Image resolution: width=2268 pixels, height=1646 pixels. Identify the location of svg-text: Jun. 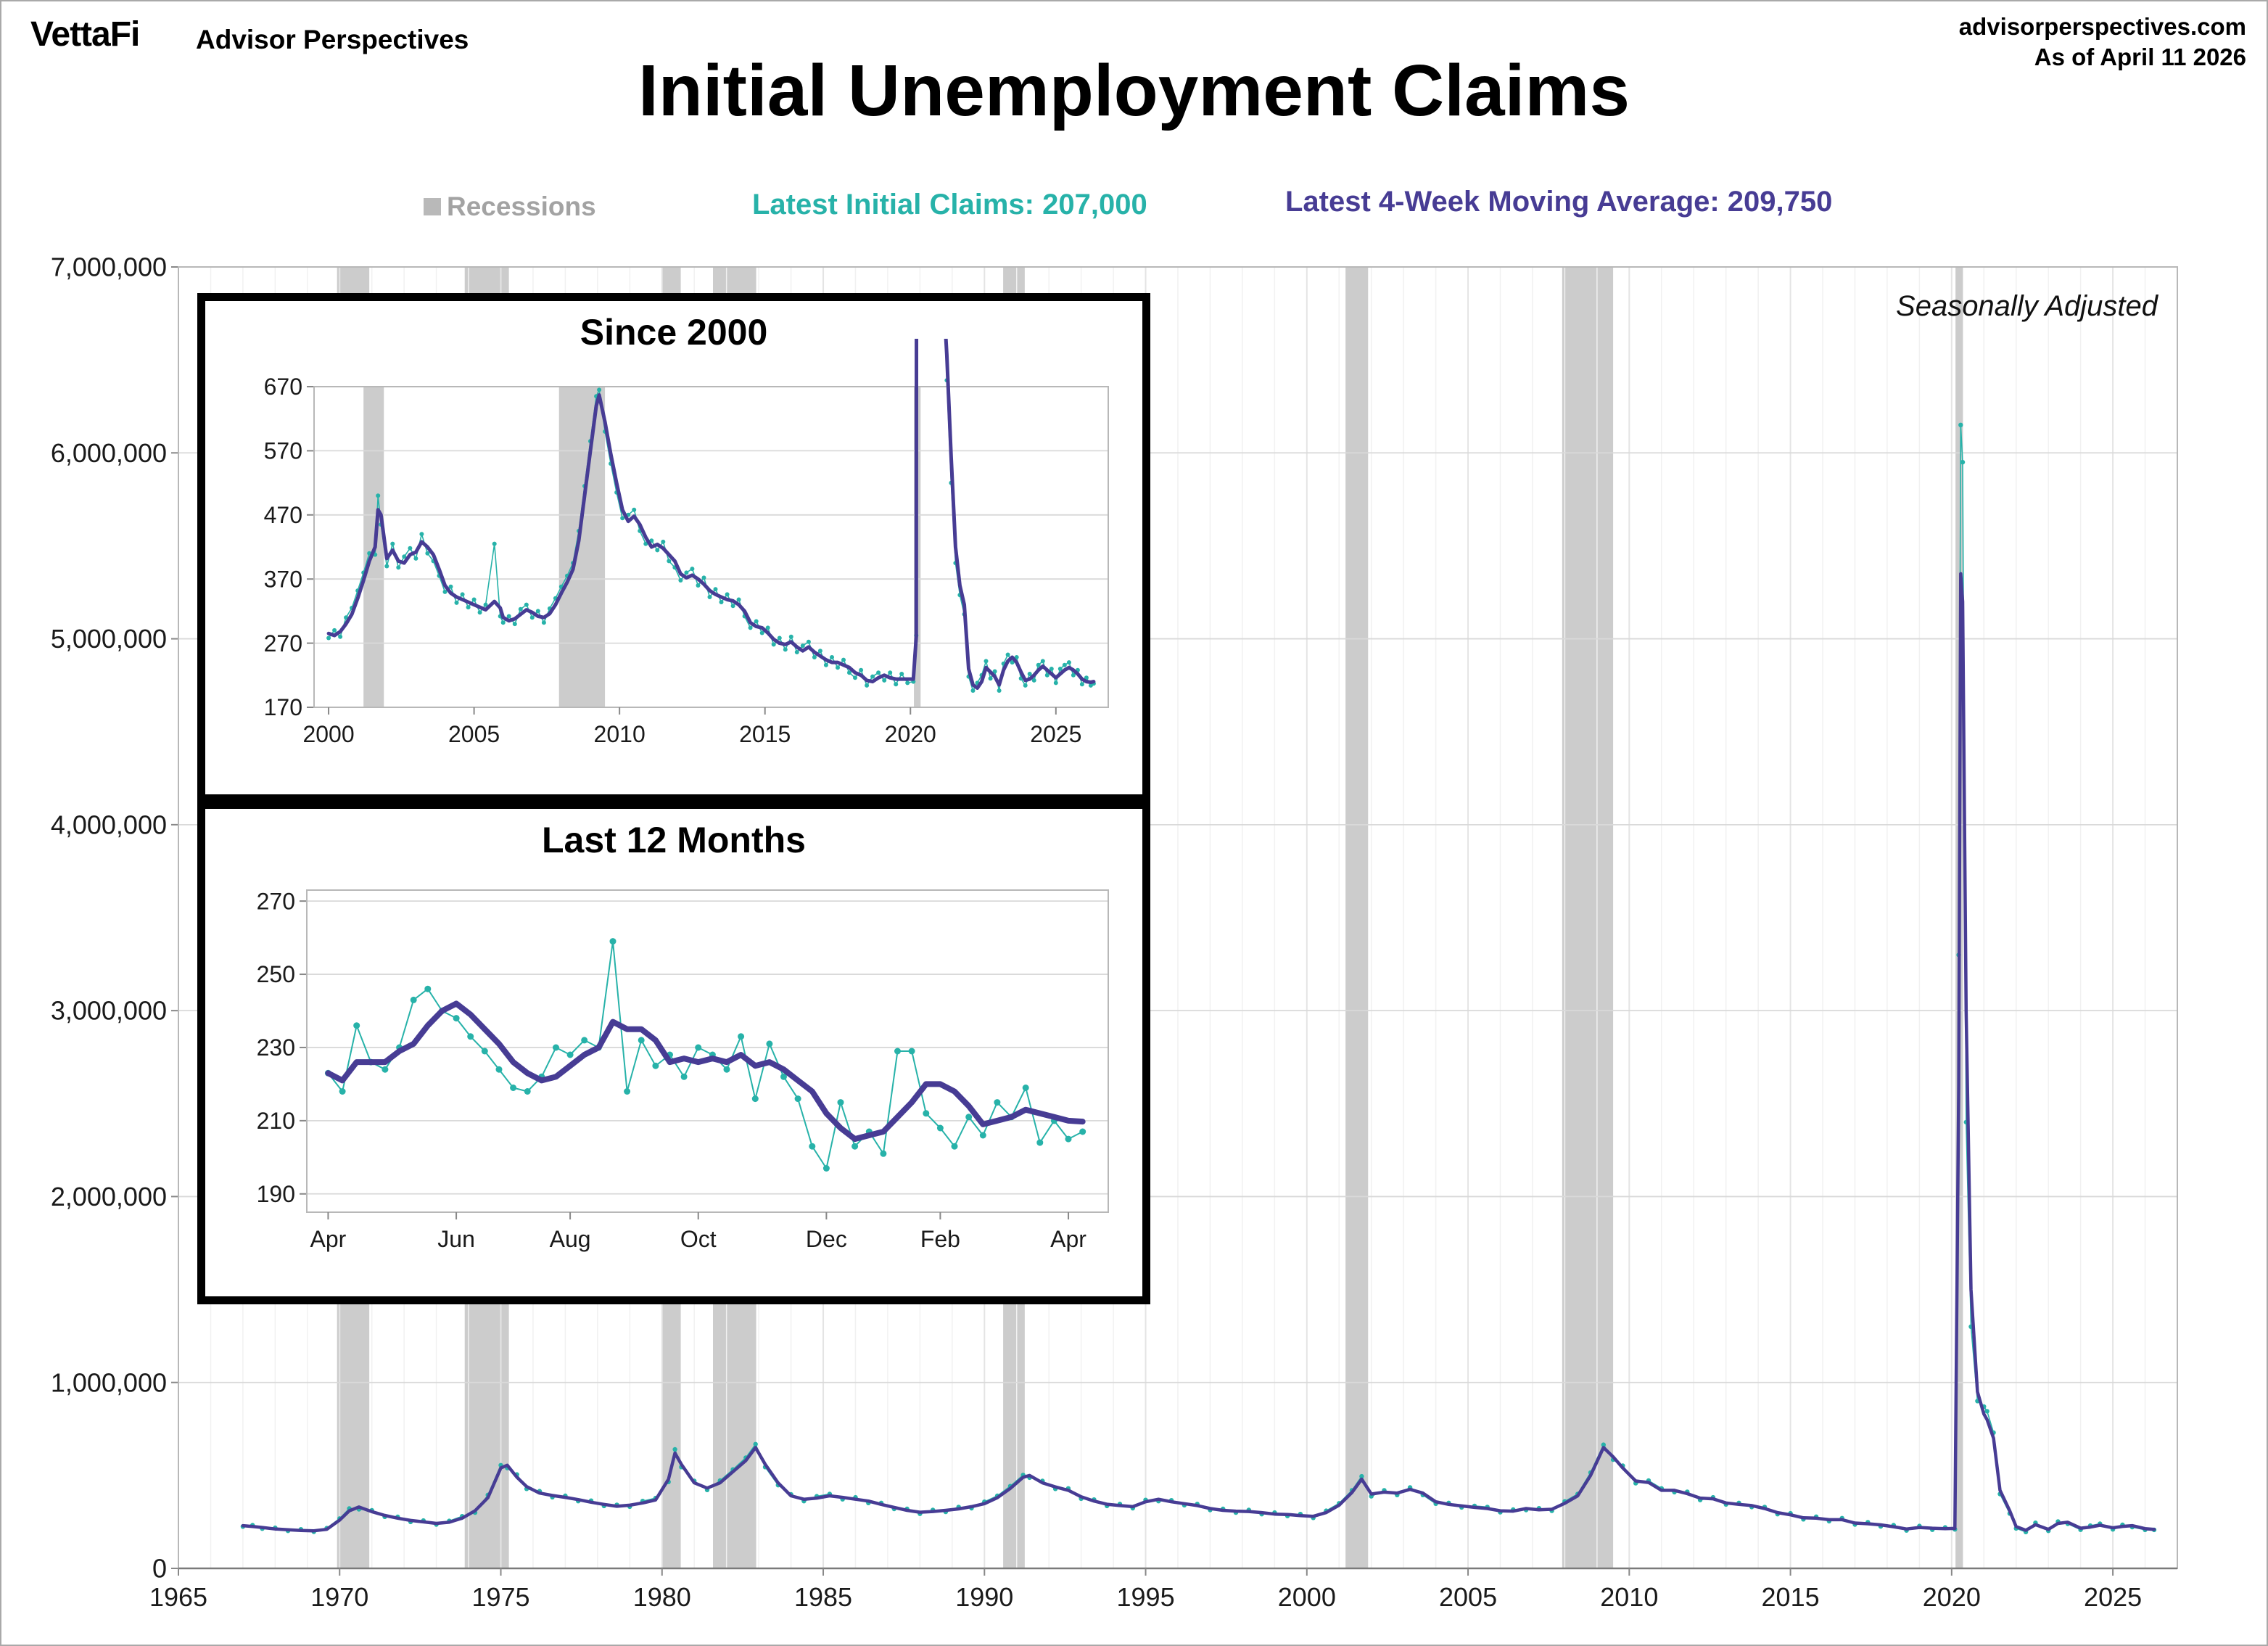
(456, 1239).